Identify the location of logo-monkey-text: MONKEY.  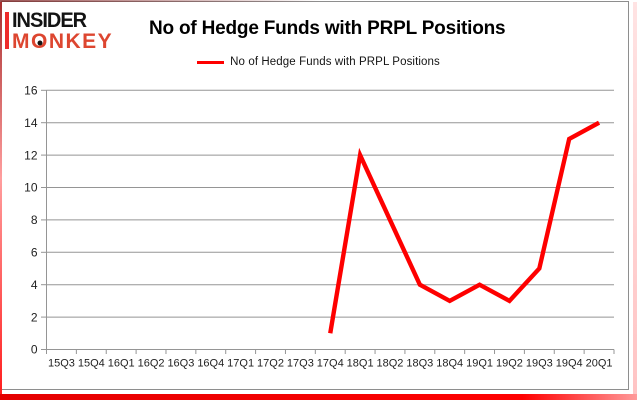
(62, 41).